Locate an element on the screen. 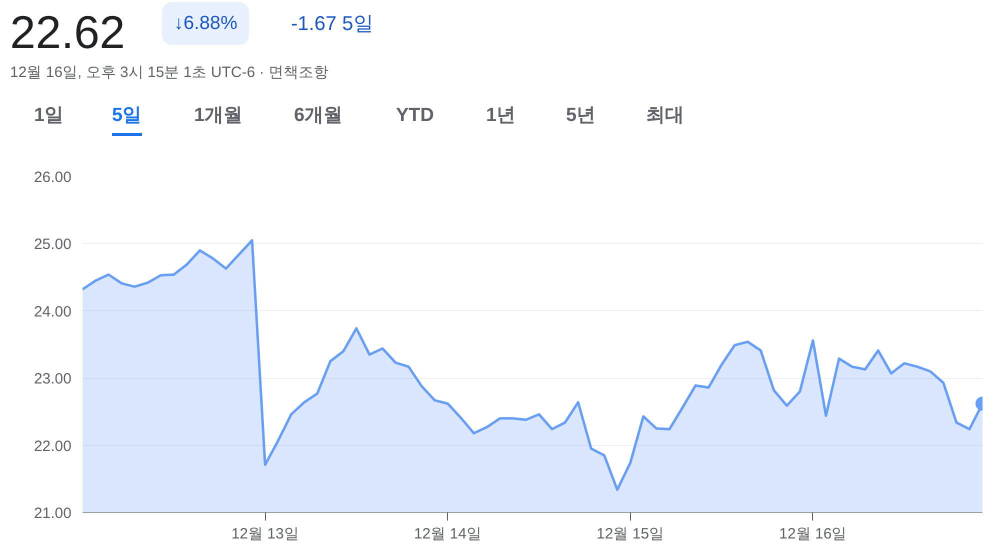 The width and height of the screenshot is (998, 551). x-tick-label: 12월 15일 is located at coordinates (630, 534).